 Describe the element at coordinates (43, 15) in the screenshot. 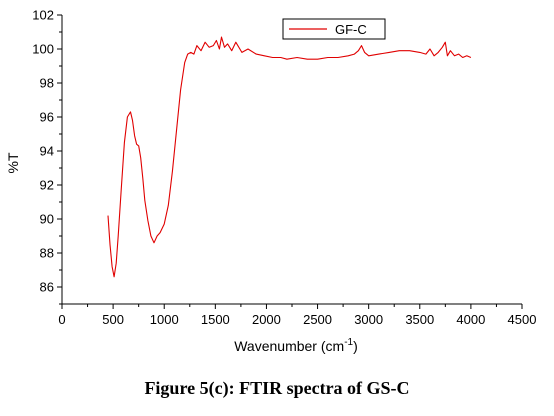

I see `y-tick-label: 102` at that location.